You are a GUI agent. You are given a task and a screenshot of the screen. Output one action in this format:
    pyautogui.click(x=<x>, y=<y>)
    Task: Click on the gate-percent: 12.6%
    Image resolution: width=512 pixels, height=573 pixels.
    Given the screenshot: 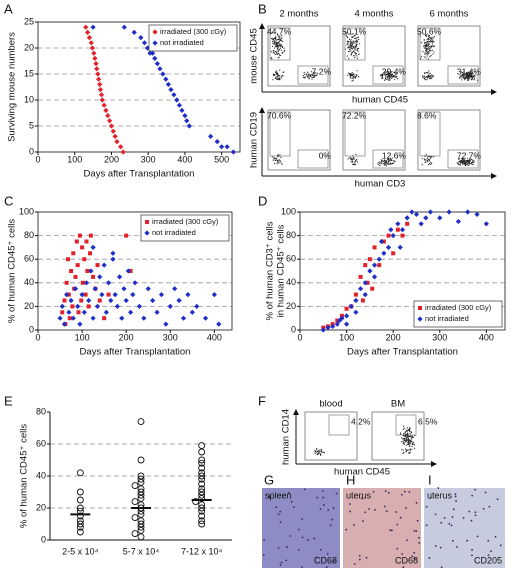 What is the action you would take?
    pyautogui.click(x=394, y=155)
    